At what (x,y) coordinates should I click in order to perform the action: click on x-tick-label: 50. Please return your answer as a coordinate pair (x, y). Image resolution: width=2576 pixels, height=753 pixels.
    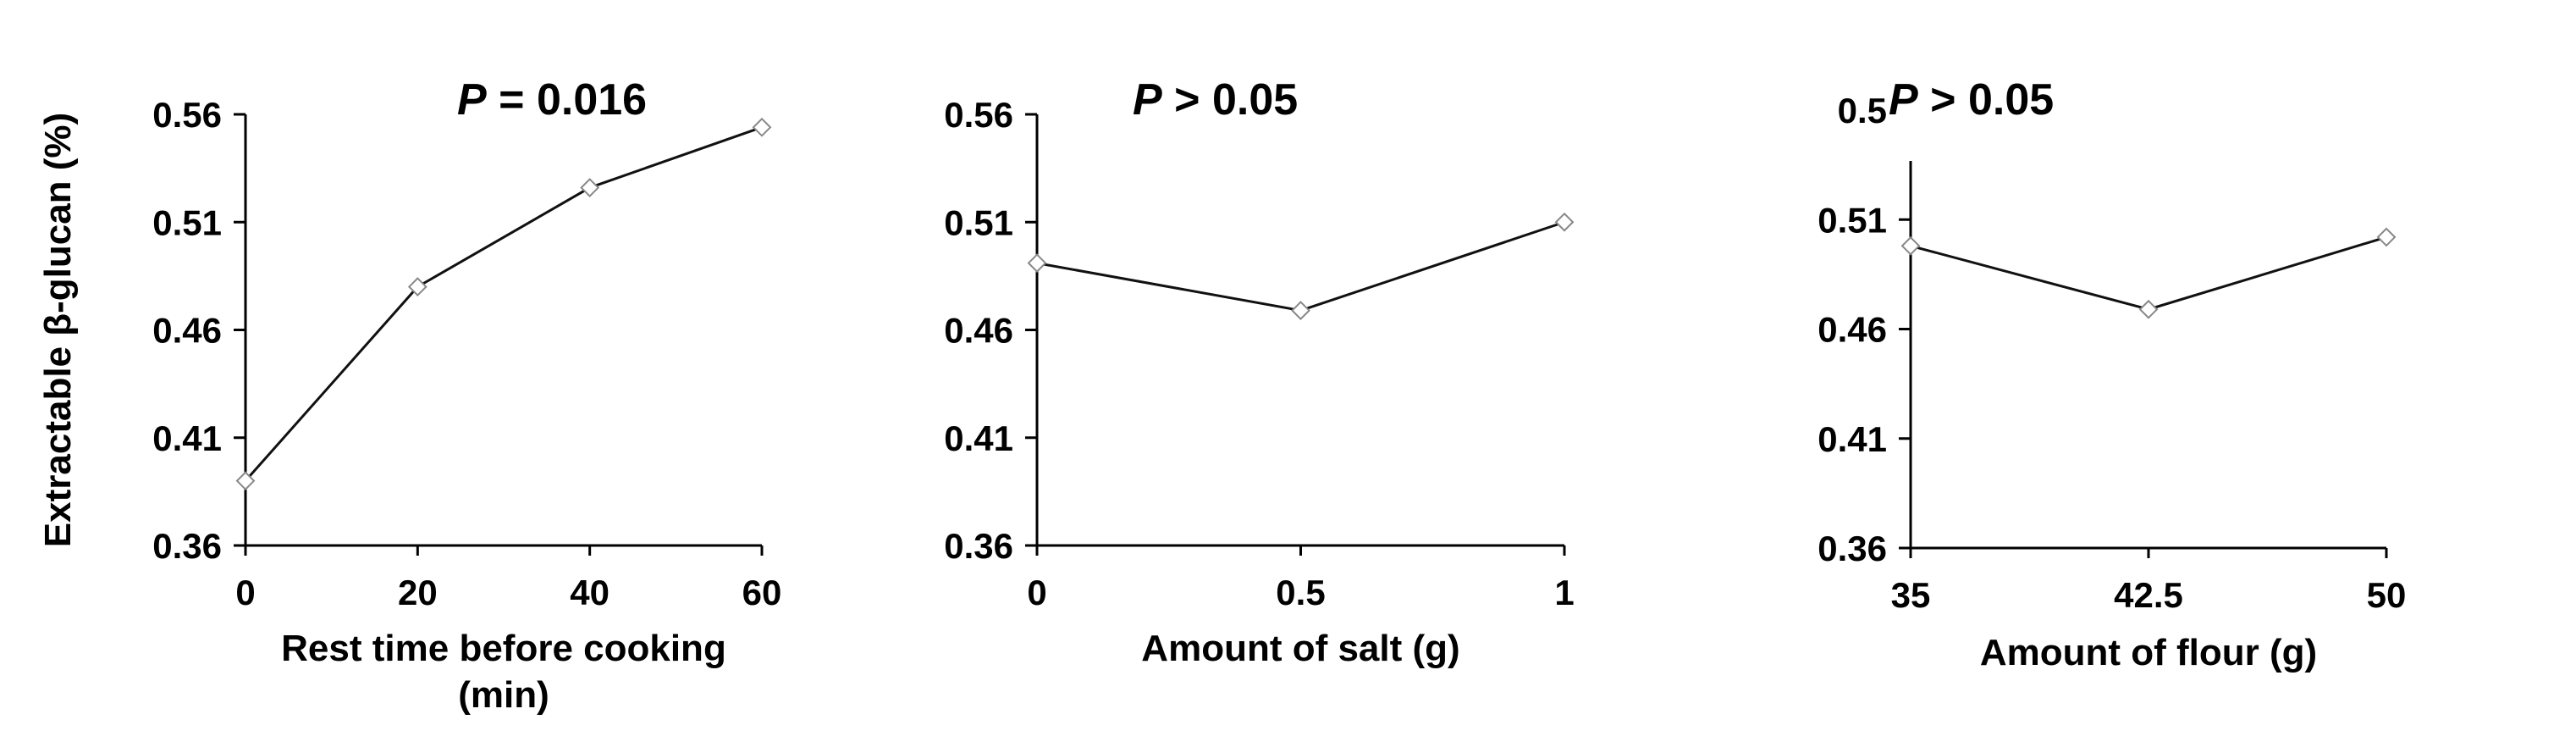
    Looking at the image, I should click on (2387, 595).